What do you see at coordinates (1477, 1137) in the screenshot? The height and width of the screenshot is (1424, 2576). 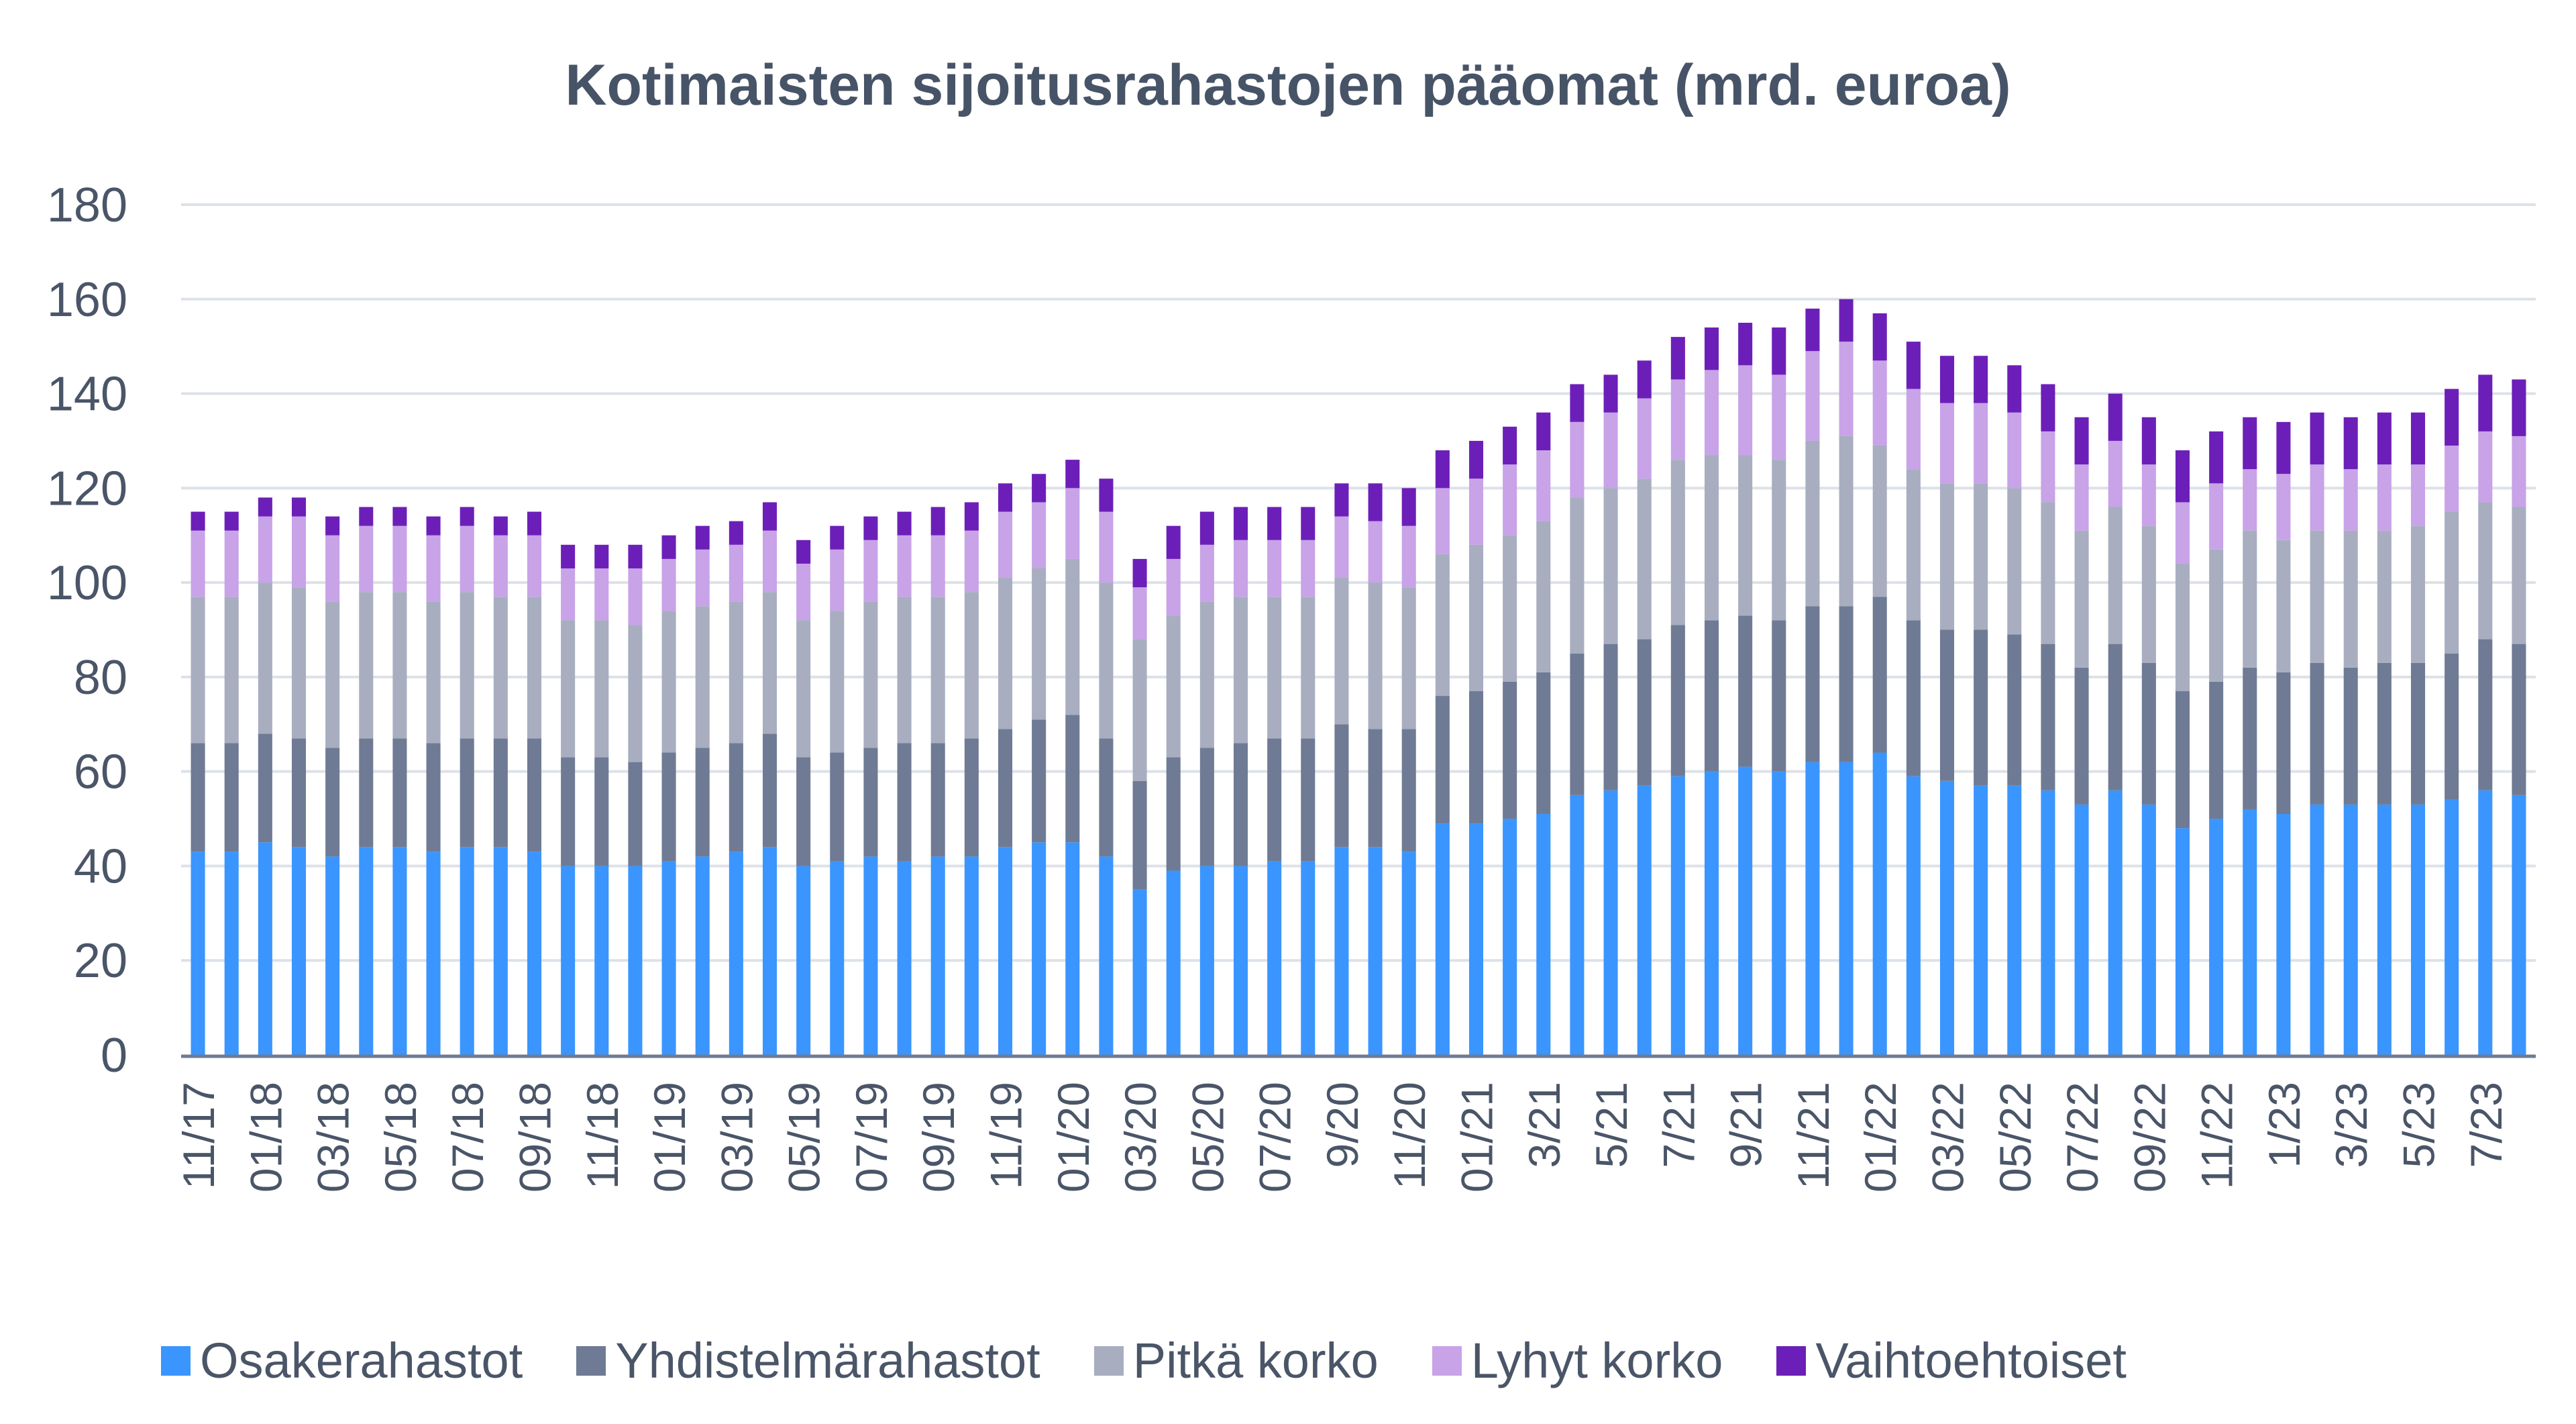 I see `x-tick-label: 01/21` at bounding box center [1477, 1137].